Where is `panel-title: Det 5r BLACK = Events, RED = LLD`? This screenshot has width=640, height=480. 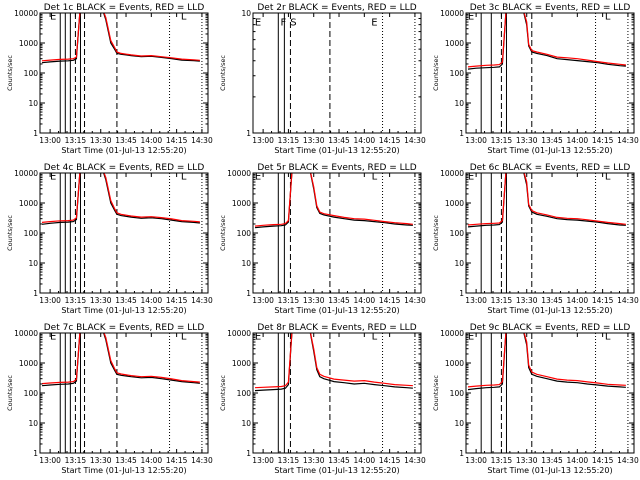 panel-title: Det 5r BLACK = Events, RED = LLD is located at coordinates (336, 168).